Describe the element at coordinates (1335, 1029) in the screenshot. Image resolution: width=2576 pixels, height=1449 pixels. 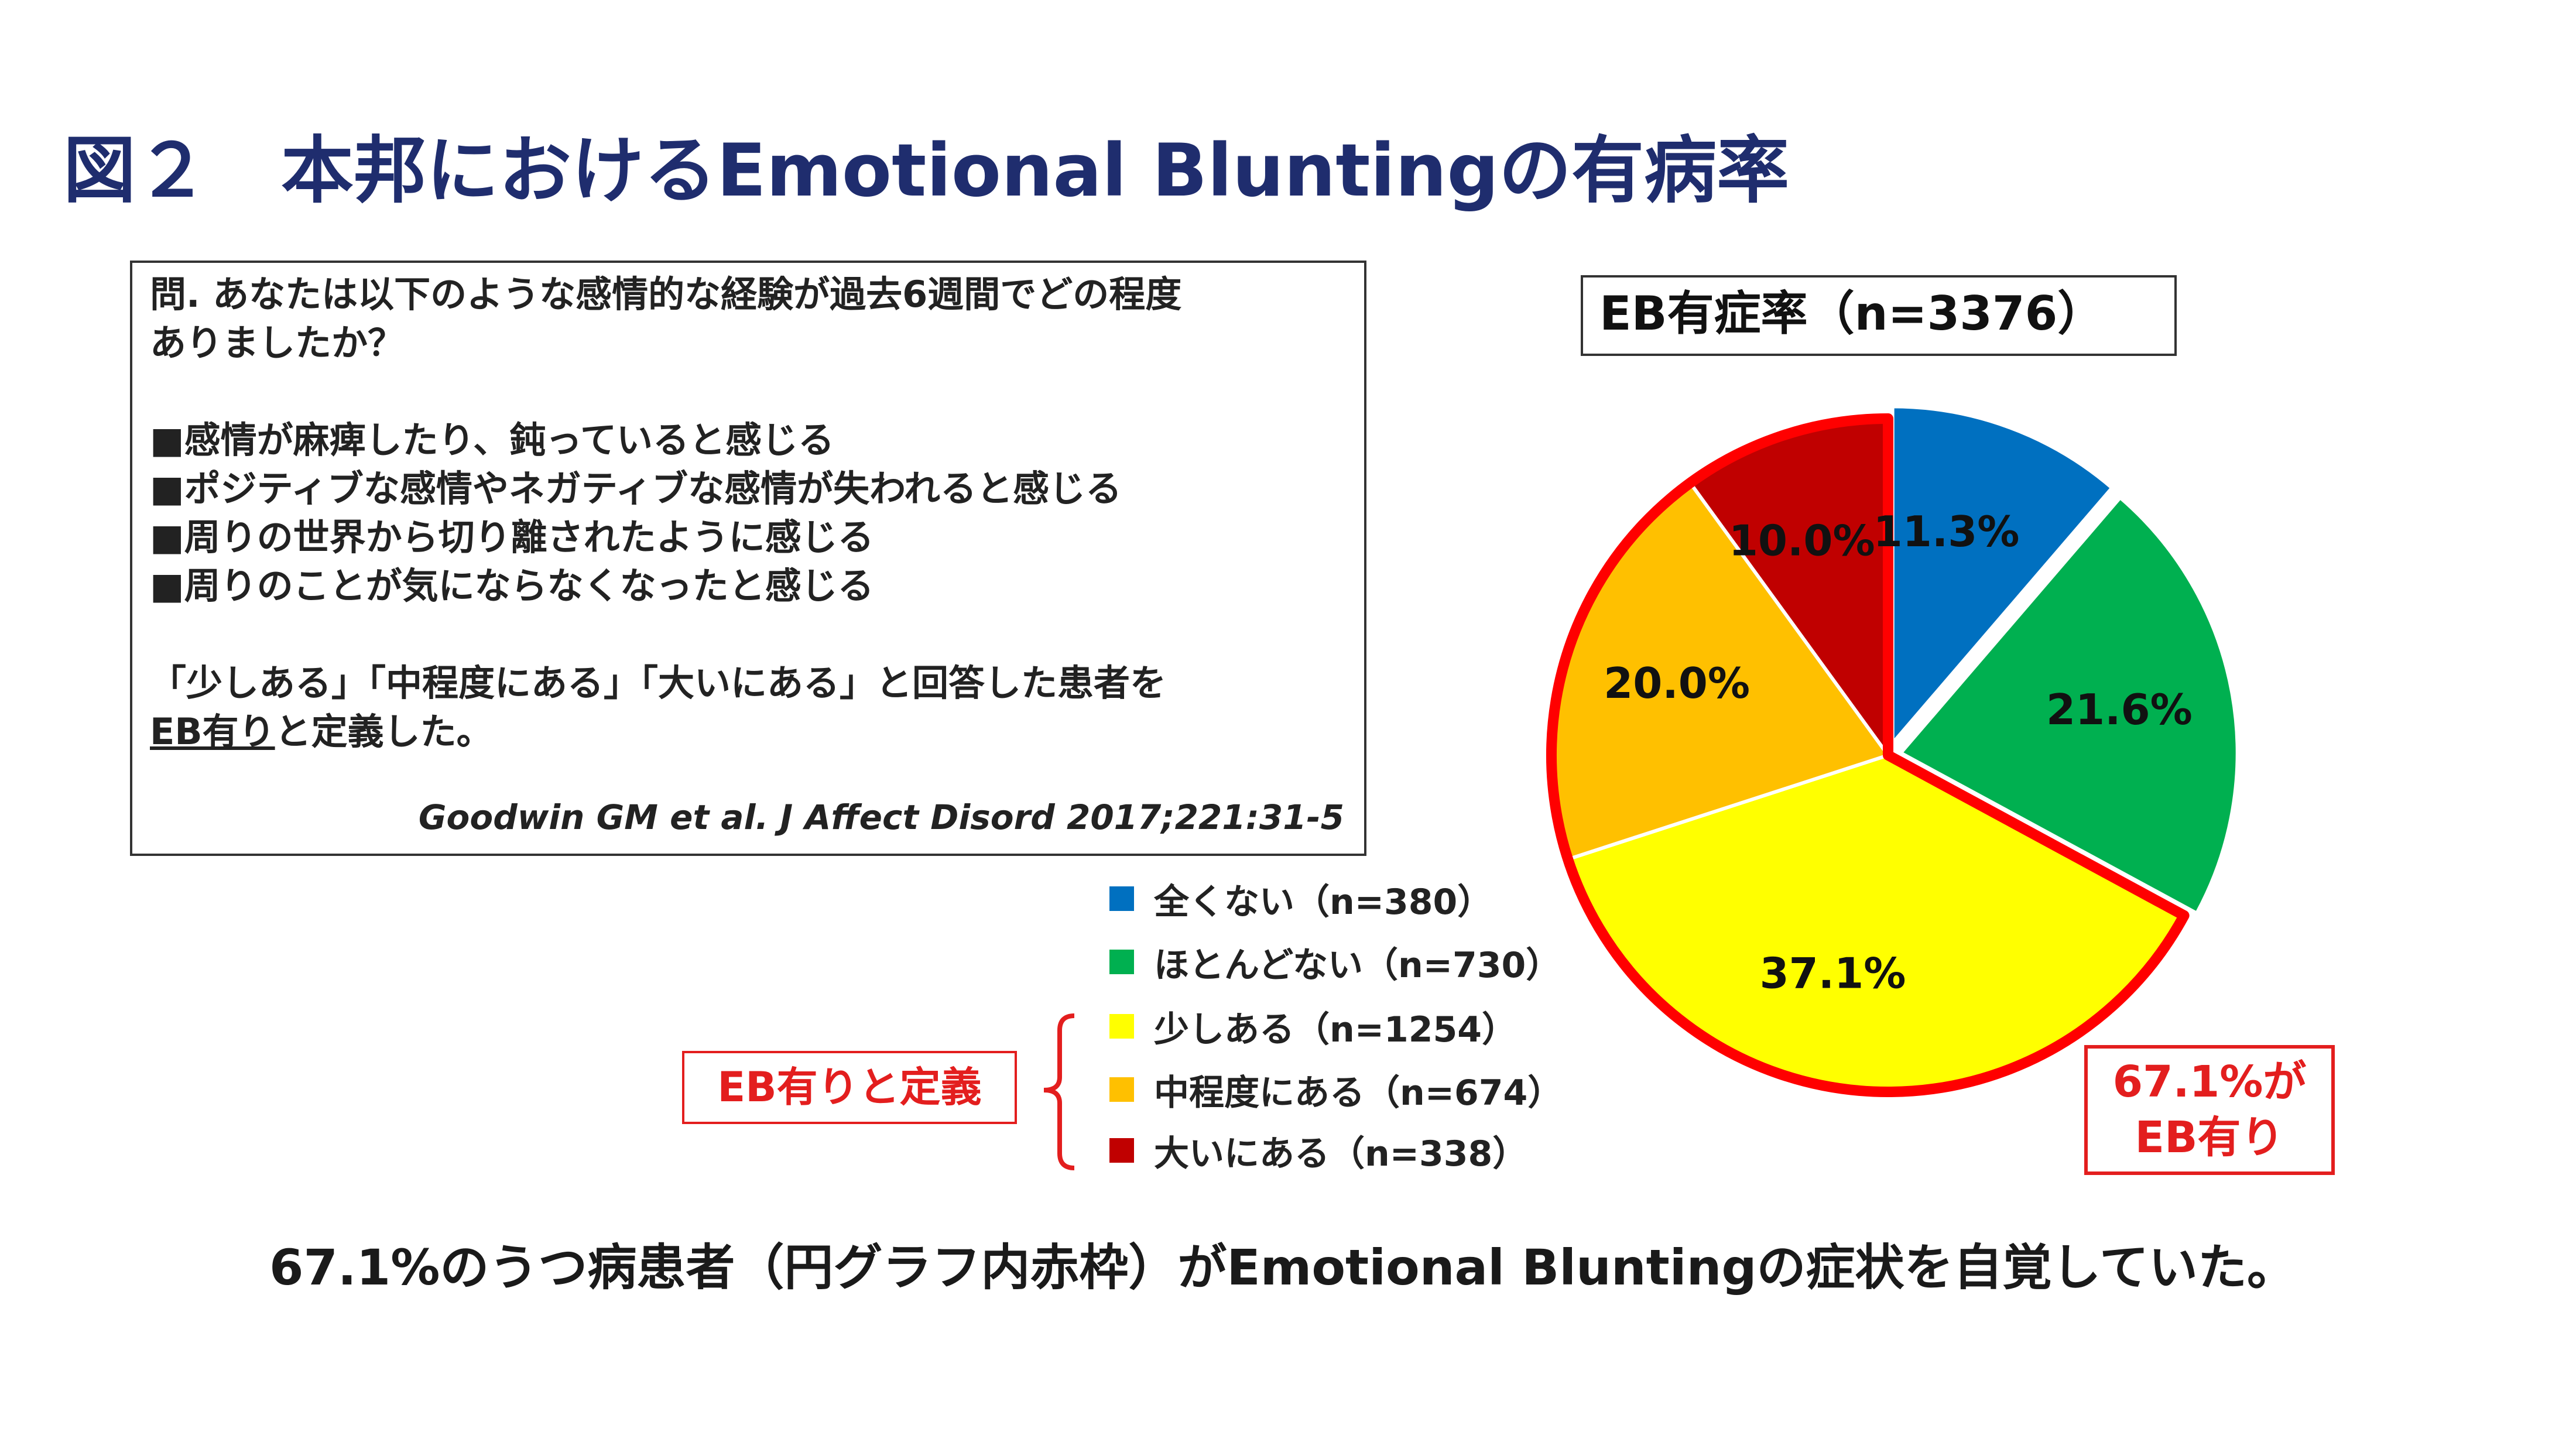
I see `legend-label: 少しある（n=1254）` at that location.